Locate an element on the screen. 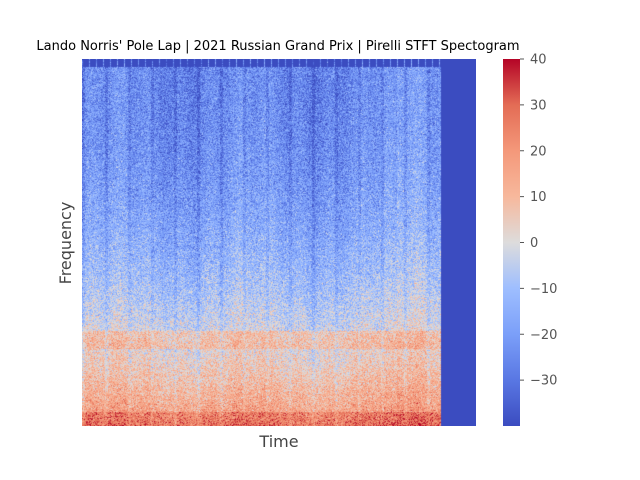 The width and height of the screenshot is (640, 480). colorbar-tick-label: 0 is located at coordinates (534, 243).